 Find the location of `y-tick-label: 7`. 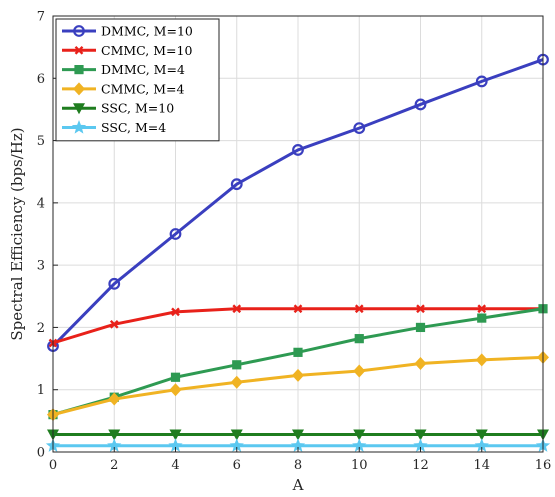

y-tick-label: 7 is located at coordinates (41, 17).